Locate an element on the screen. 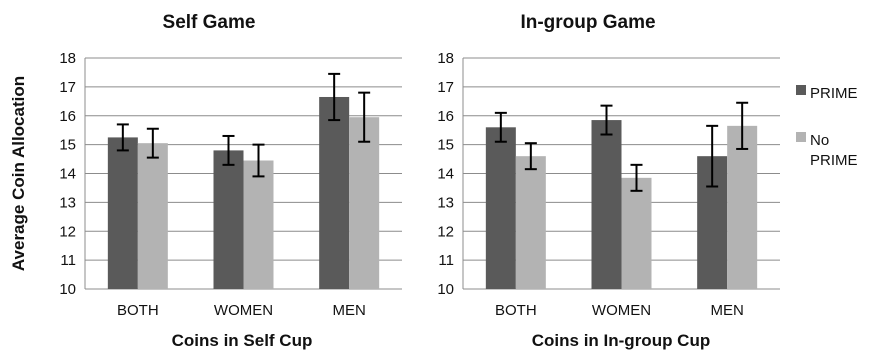  x-axis-title: Coins in Self Cup is located at coordinates (242, 340).